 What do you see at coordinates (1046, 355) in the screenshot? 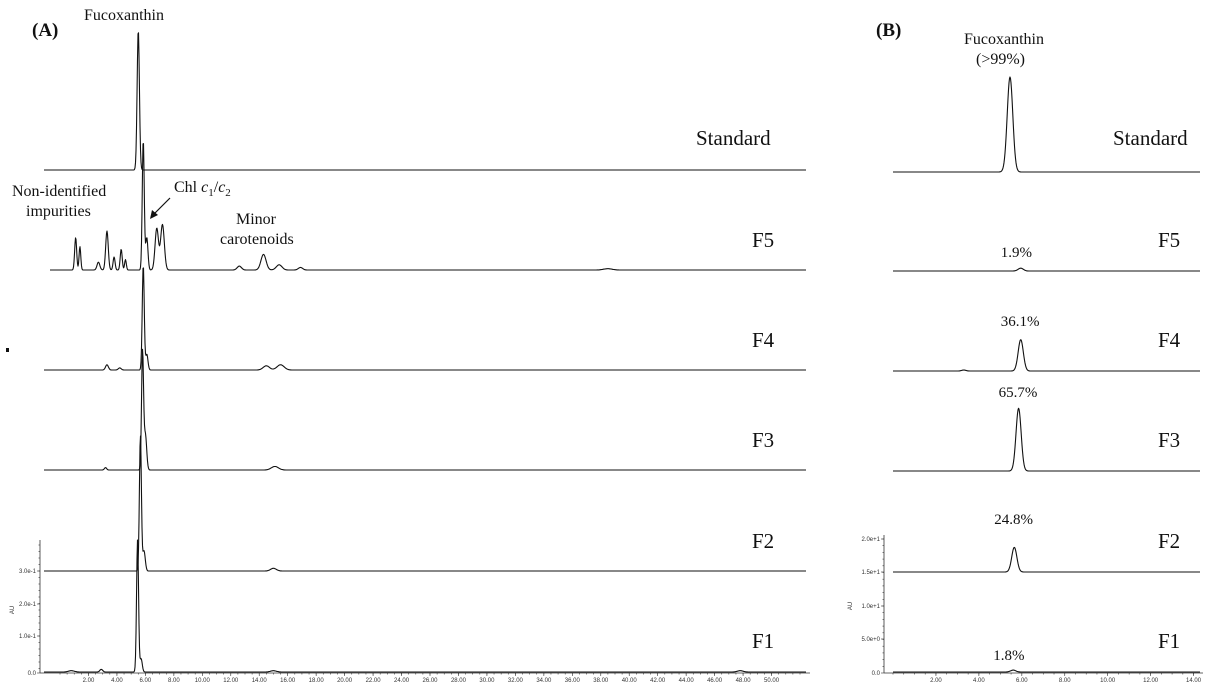
I see `panel-b-trace-f4` at bounding box center [1046, 355].